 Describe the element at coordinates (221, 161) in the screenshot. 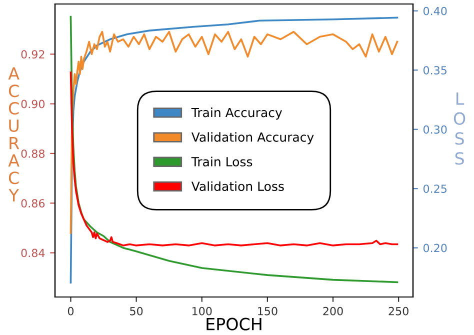

I see `legend-label: Train Loss` at that location.